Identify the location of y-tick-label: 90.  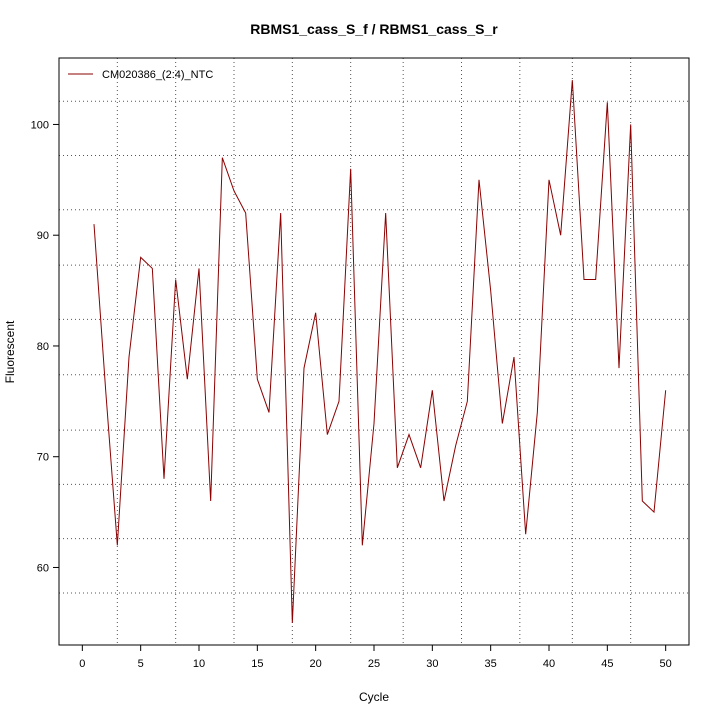
(43, 236).